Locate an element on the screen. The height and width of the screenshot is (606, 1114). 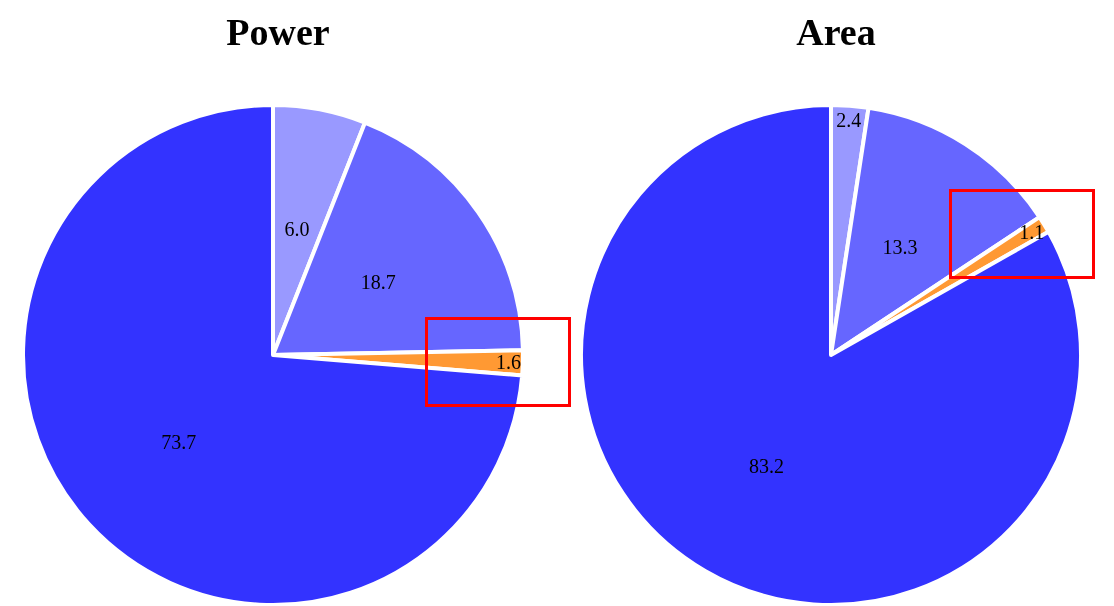
data-label: 1.6 is located at coordinates (508, 362).